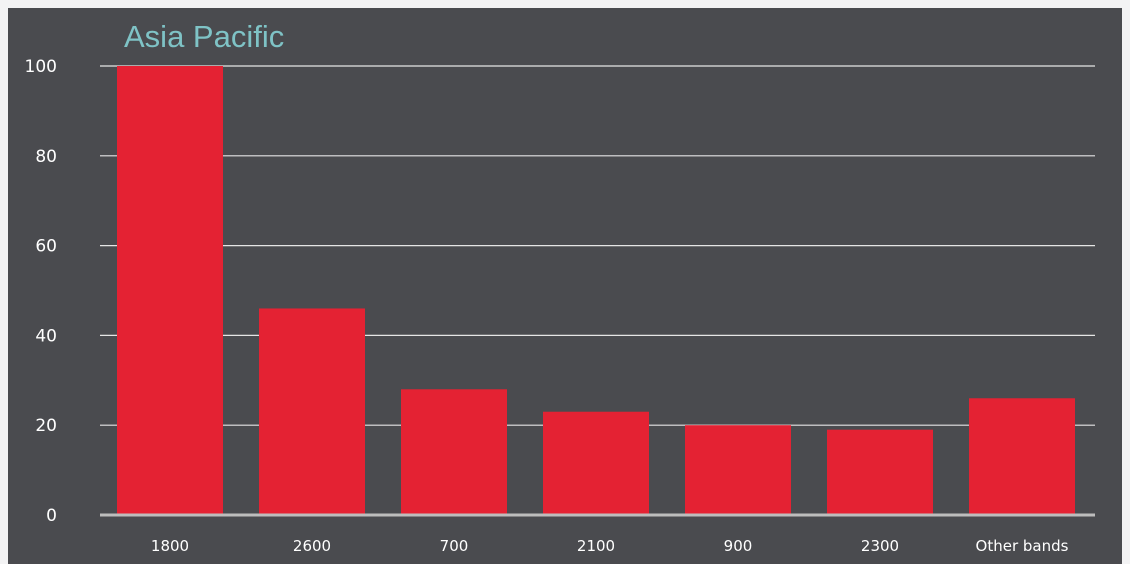 The width and height of the screenshot is (1130, 564). What do you see at coordinates (880, 546) in the screenshot?
I see `x-tick-label: 2300` at bounding box center [880, 546].